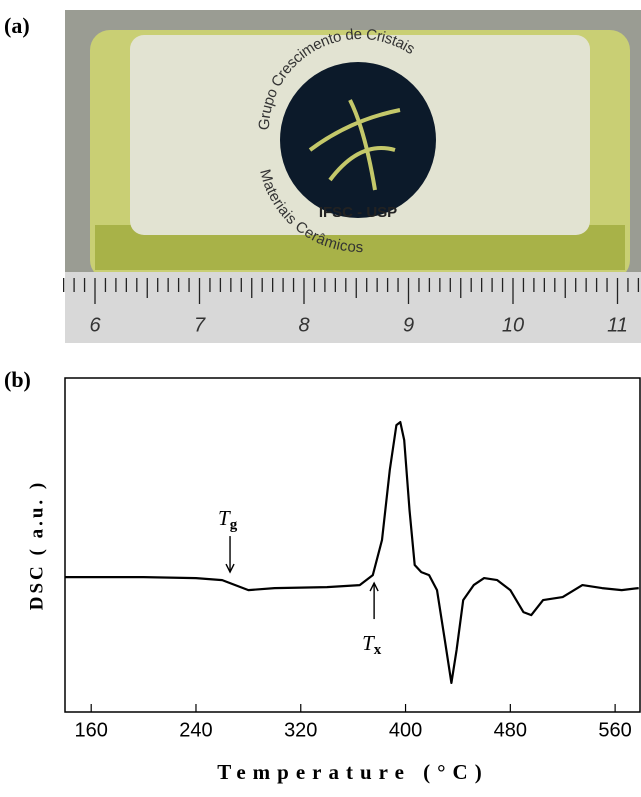 This screenshot has width=641, height=797. Describe the element at coordinates (352, 772) in the screenshot. I see `x-axis-label: Temperature (°C)` at that location.